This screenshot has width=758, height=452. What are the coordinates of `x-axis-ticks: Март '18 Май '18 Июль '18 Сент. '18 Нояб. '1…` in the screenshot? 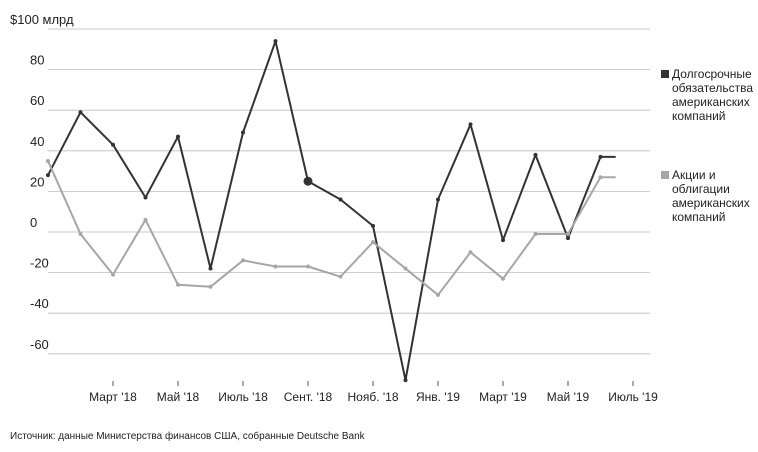 It's located at (373, 392).